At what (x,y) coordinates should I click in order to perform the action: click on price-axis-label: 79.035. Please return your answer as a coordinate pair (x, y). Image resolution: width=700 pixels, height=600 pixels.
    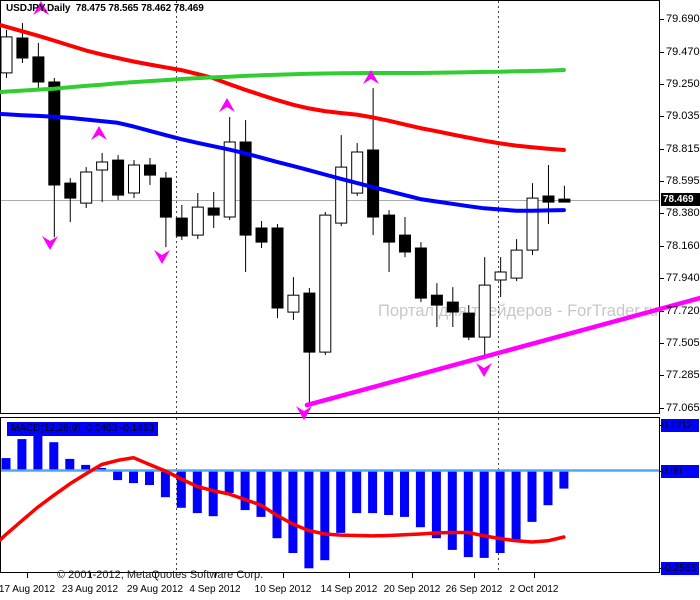
    Looking at the image, I should click on (683, 116).